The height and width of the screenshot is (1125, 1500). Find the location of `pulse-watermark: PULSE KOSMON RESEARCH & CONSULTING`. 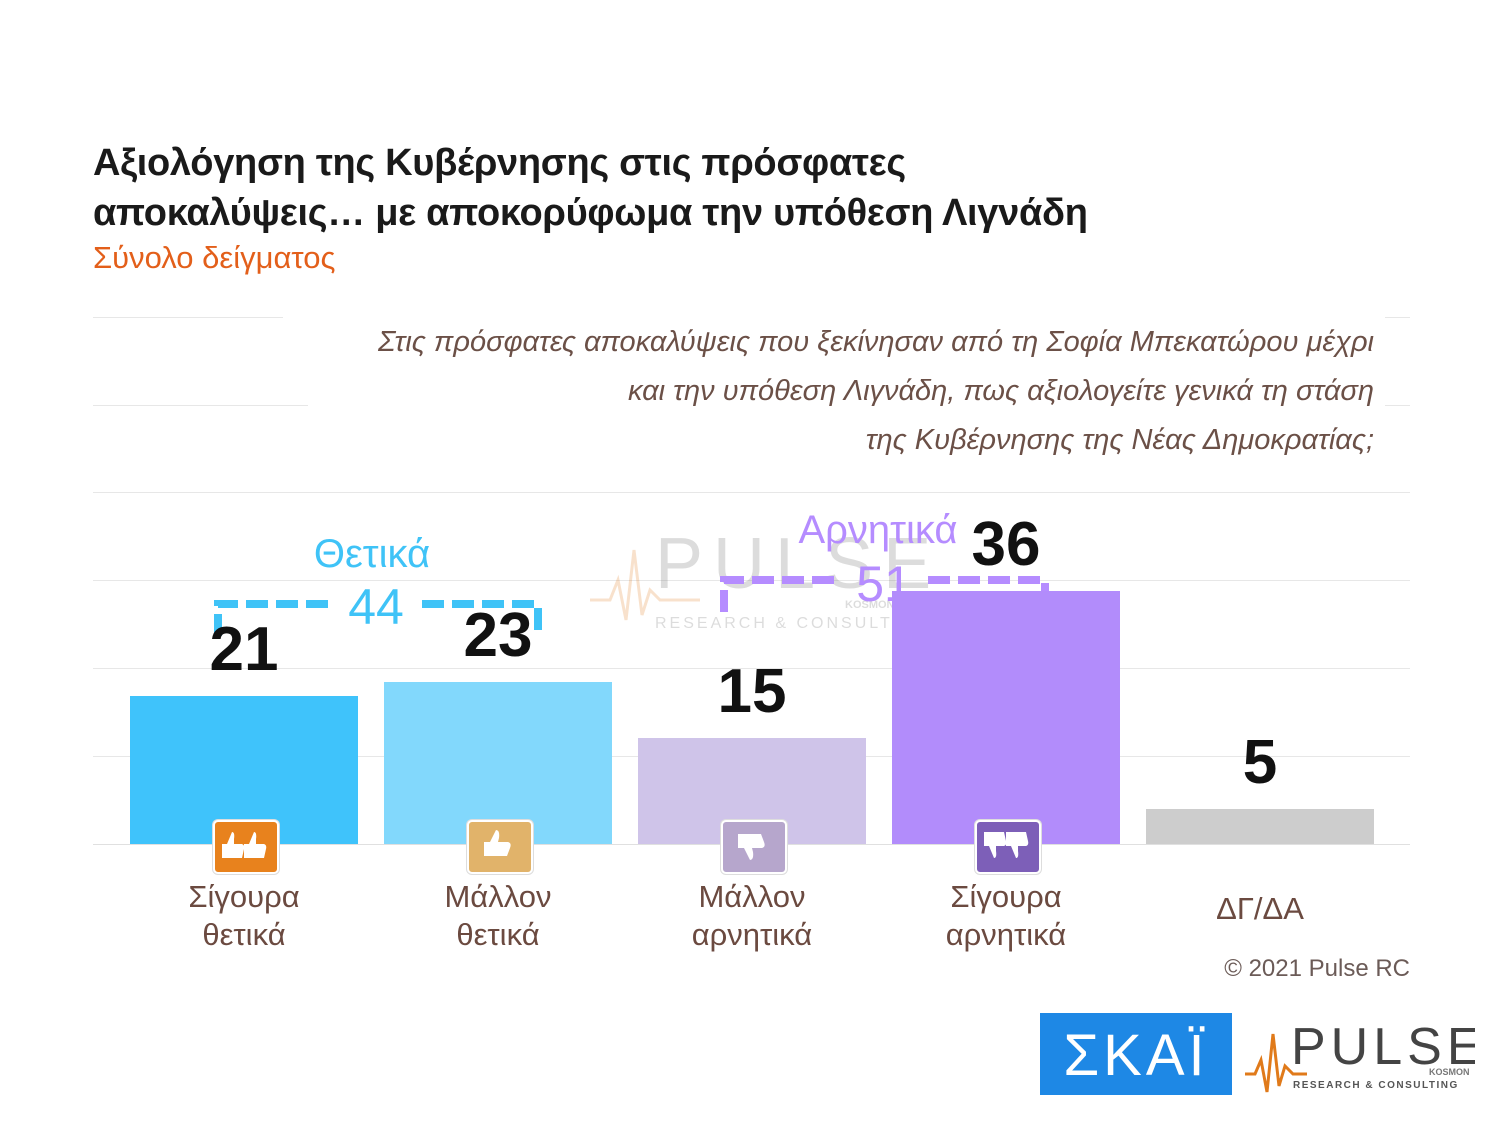

pulse-watermark: PULSE KOSMON RESEARCH & CONSULTING is located at coordinates (760, 578).